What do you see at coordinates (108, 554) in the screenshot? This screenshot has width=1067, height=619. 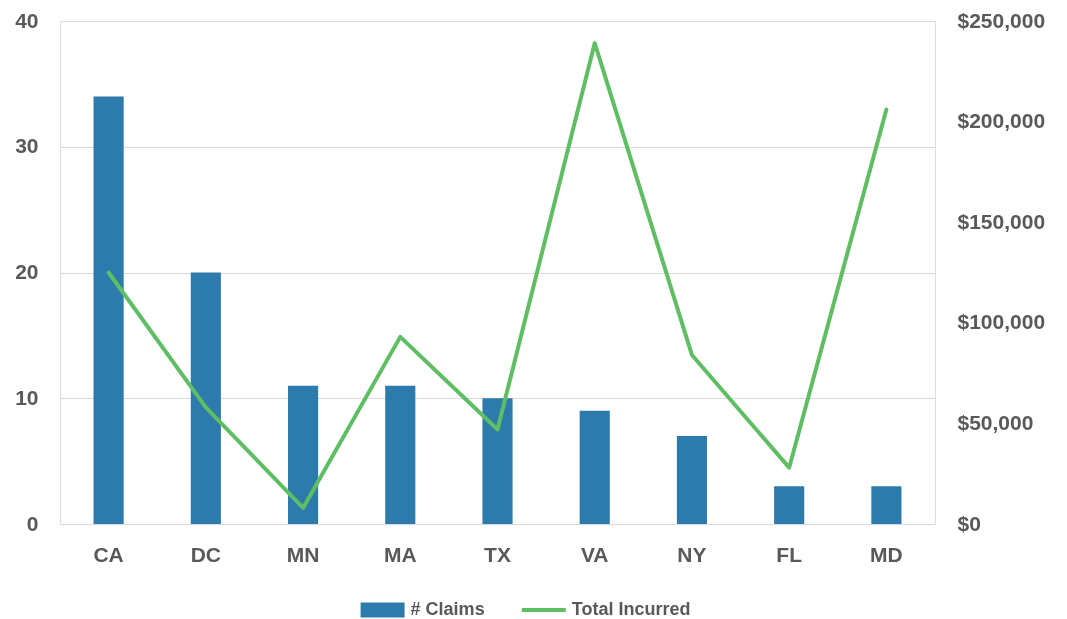 I see `x-tick-label: CA` at bounding box center [108, 554].